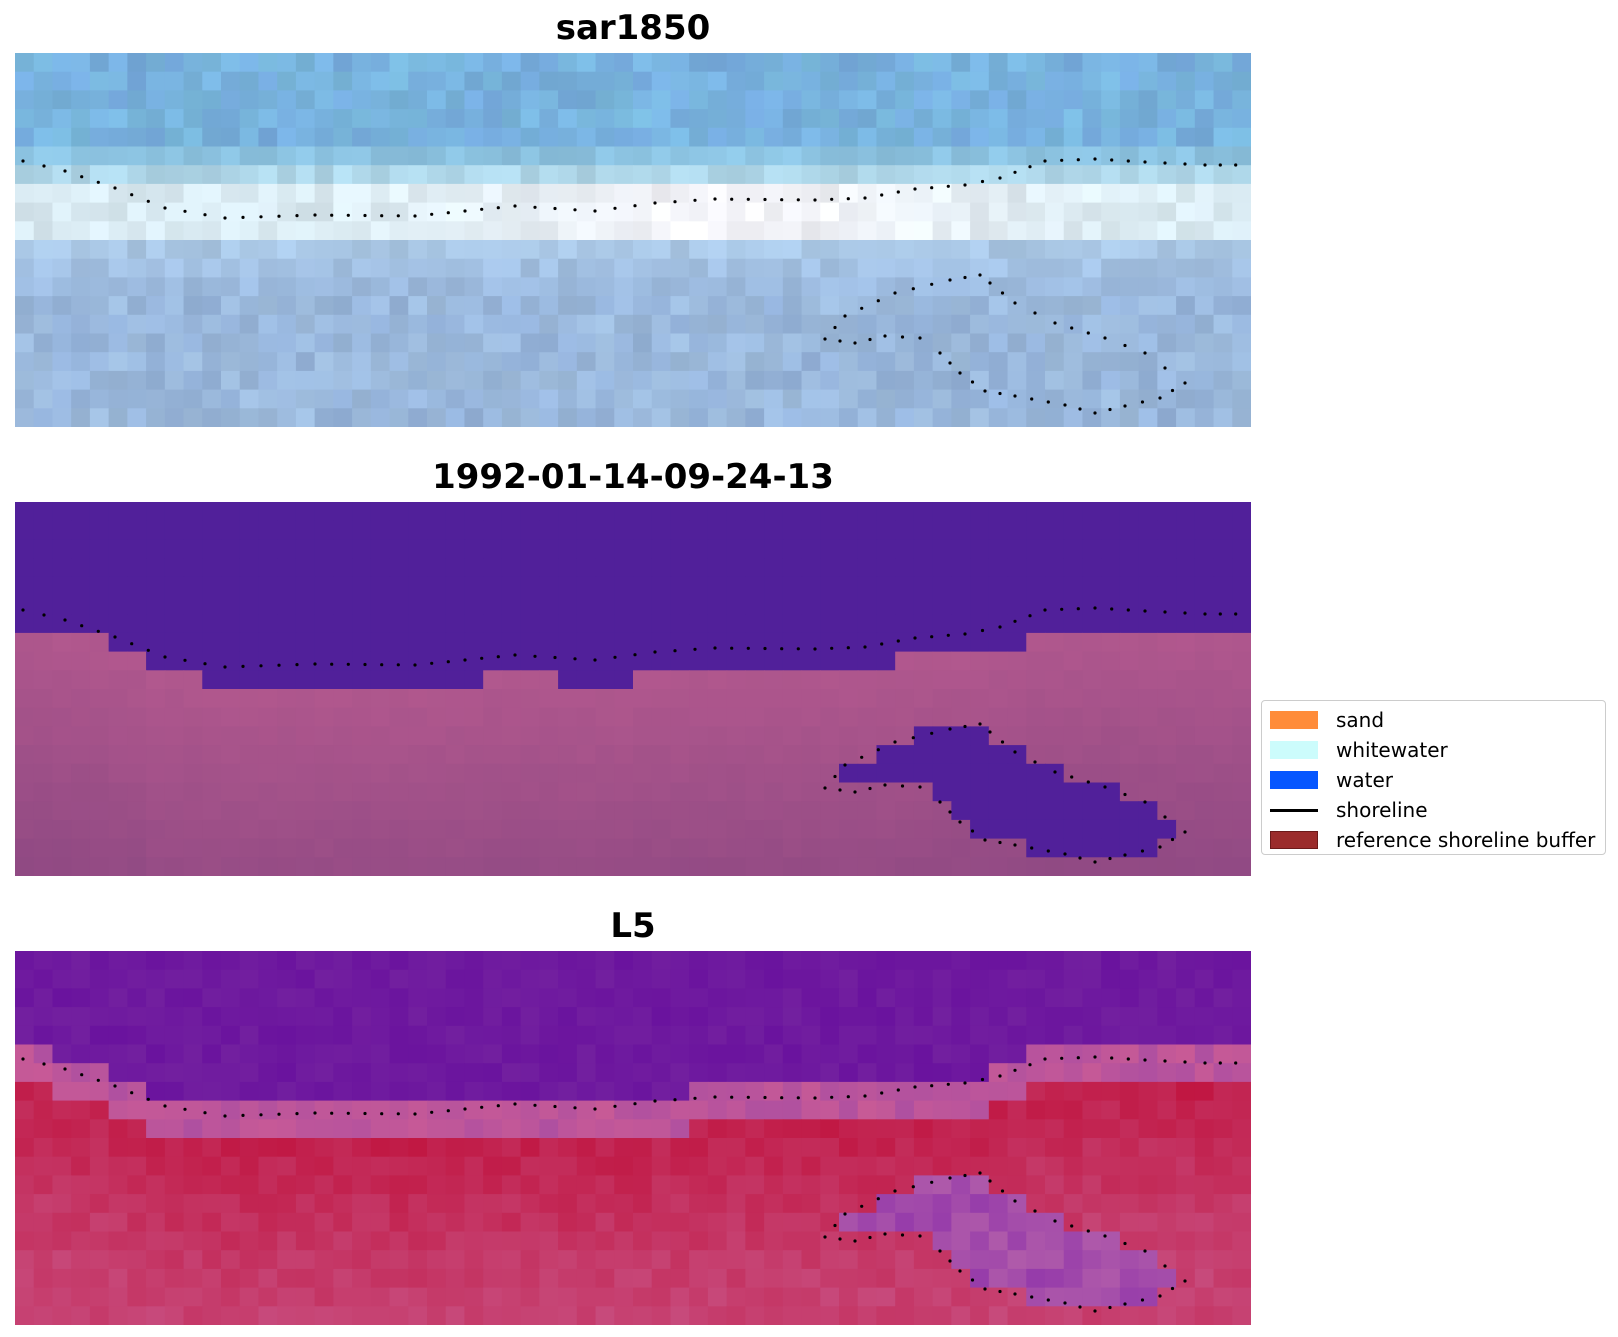  What do you see at coordinates (1392, 750) in the screenshot?
I see `legend-label: whitewater` at bounding box center [1392, 750].